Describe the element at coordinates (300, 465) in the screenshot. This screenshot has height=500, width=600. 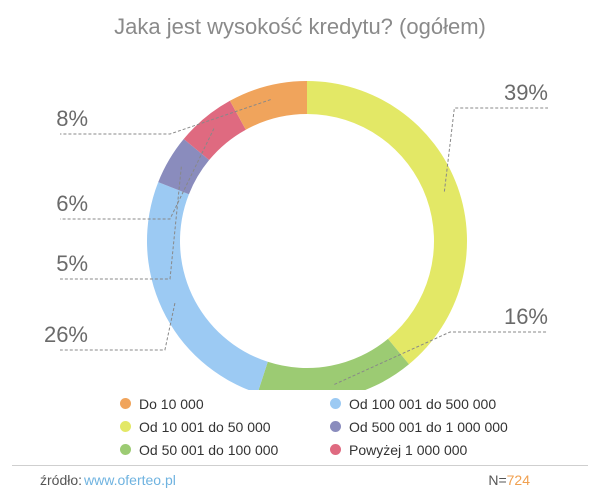
I see `footer-divider` at that location.